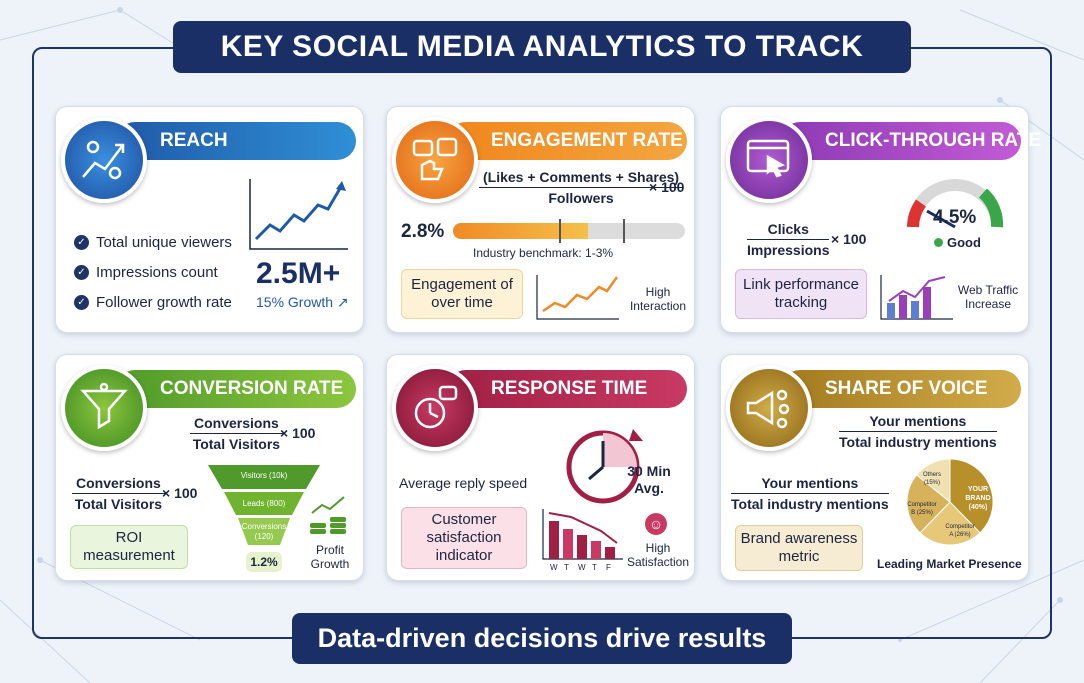 The image size is (1084, 683). What do you see at coordinates (922, 509) in the screenshot?
I see `pie-label: Competitor B (25%)` at bounding box center [922, 509].